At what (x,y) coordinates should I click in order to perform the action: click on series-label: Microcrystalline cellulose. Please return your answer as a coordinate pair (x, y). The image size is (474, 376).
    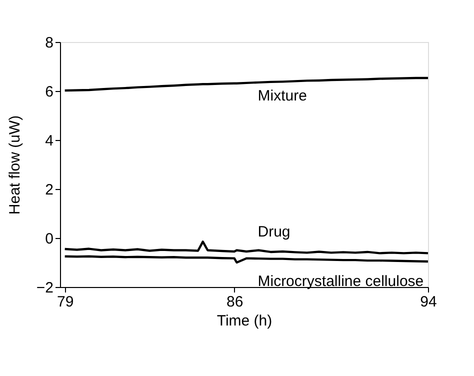
    Looking at the image, I should click on (341, 281).